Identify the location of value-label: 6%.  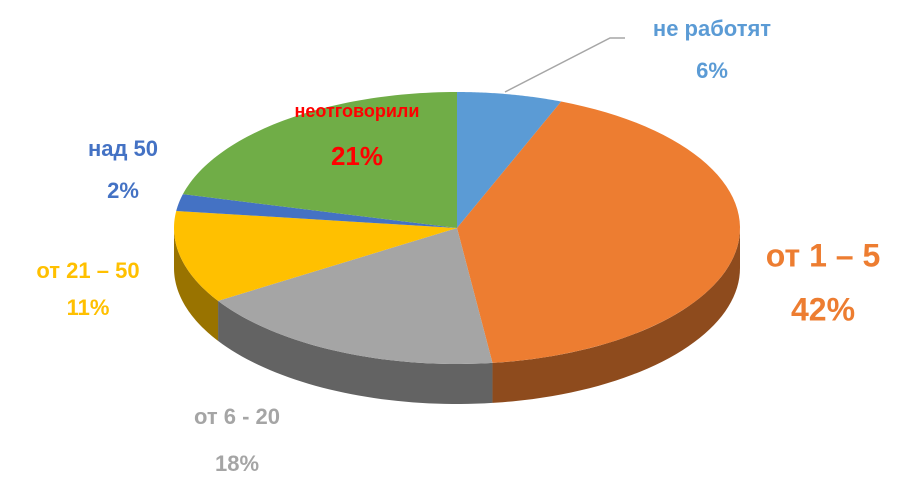
(712, 70).